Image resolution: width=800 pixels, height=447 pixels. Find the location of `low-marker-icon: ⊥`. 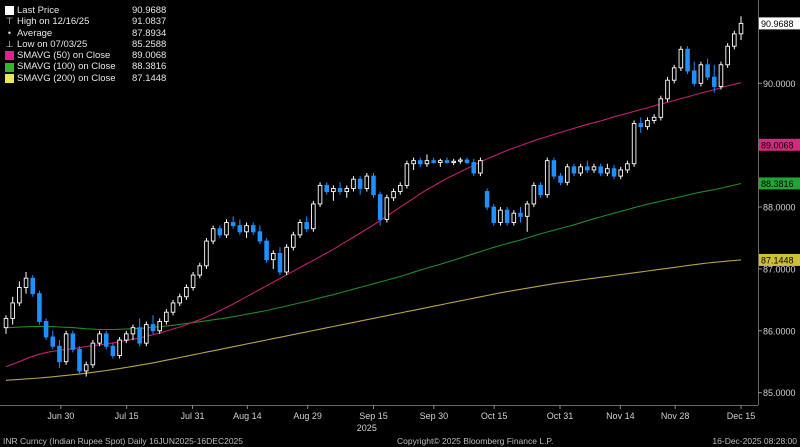

low-marker-icon: ⊥ is located at coordinates (9, 43).